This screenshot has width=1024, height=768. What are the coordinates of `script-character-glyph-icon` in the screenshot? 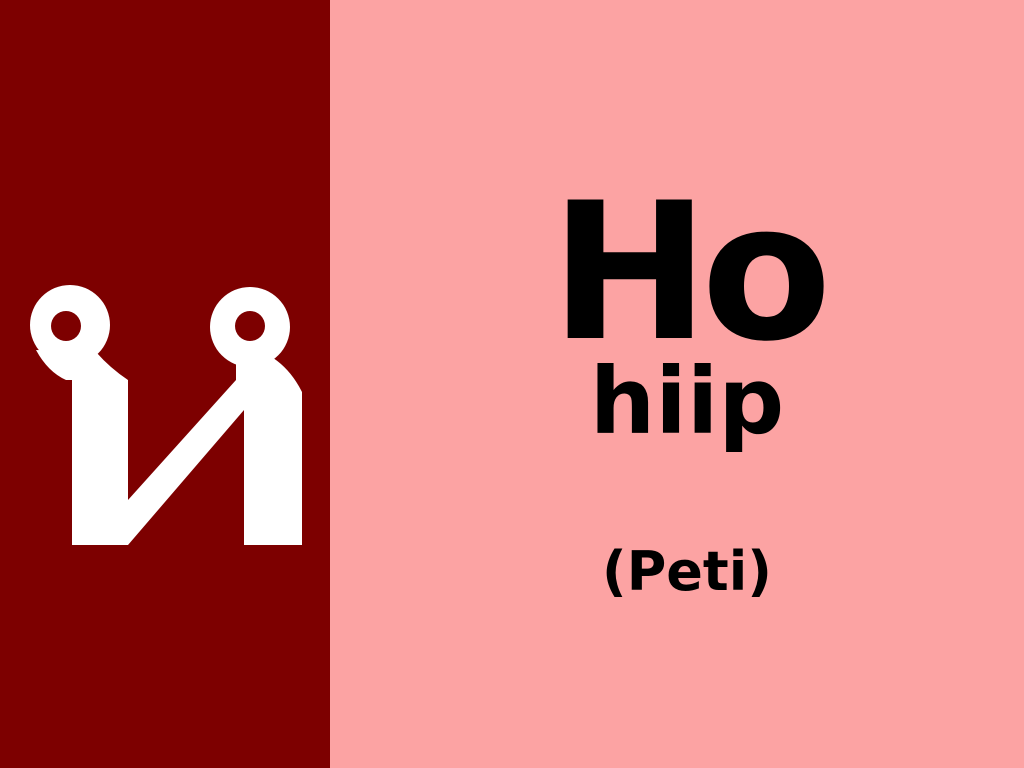 It's located at (166, 415).